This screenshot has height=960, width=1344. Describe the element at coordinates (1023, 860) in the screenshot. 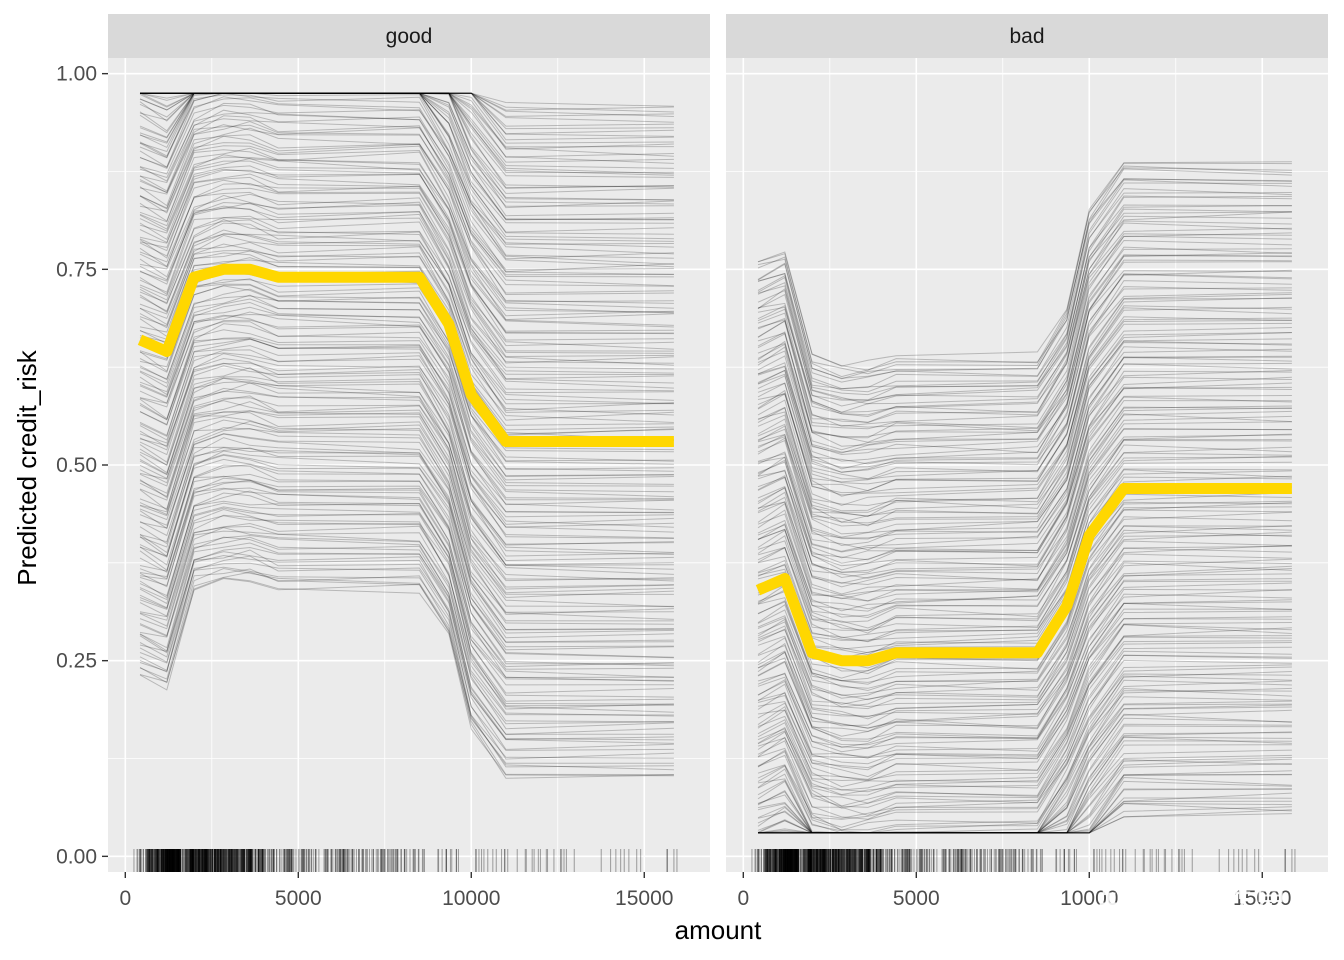

I see `rug` at that location.